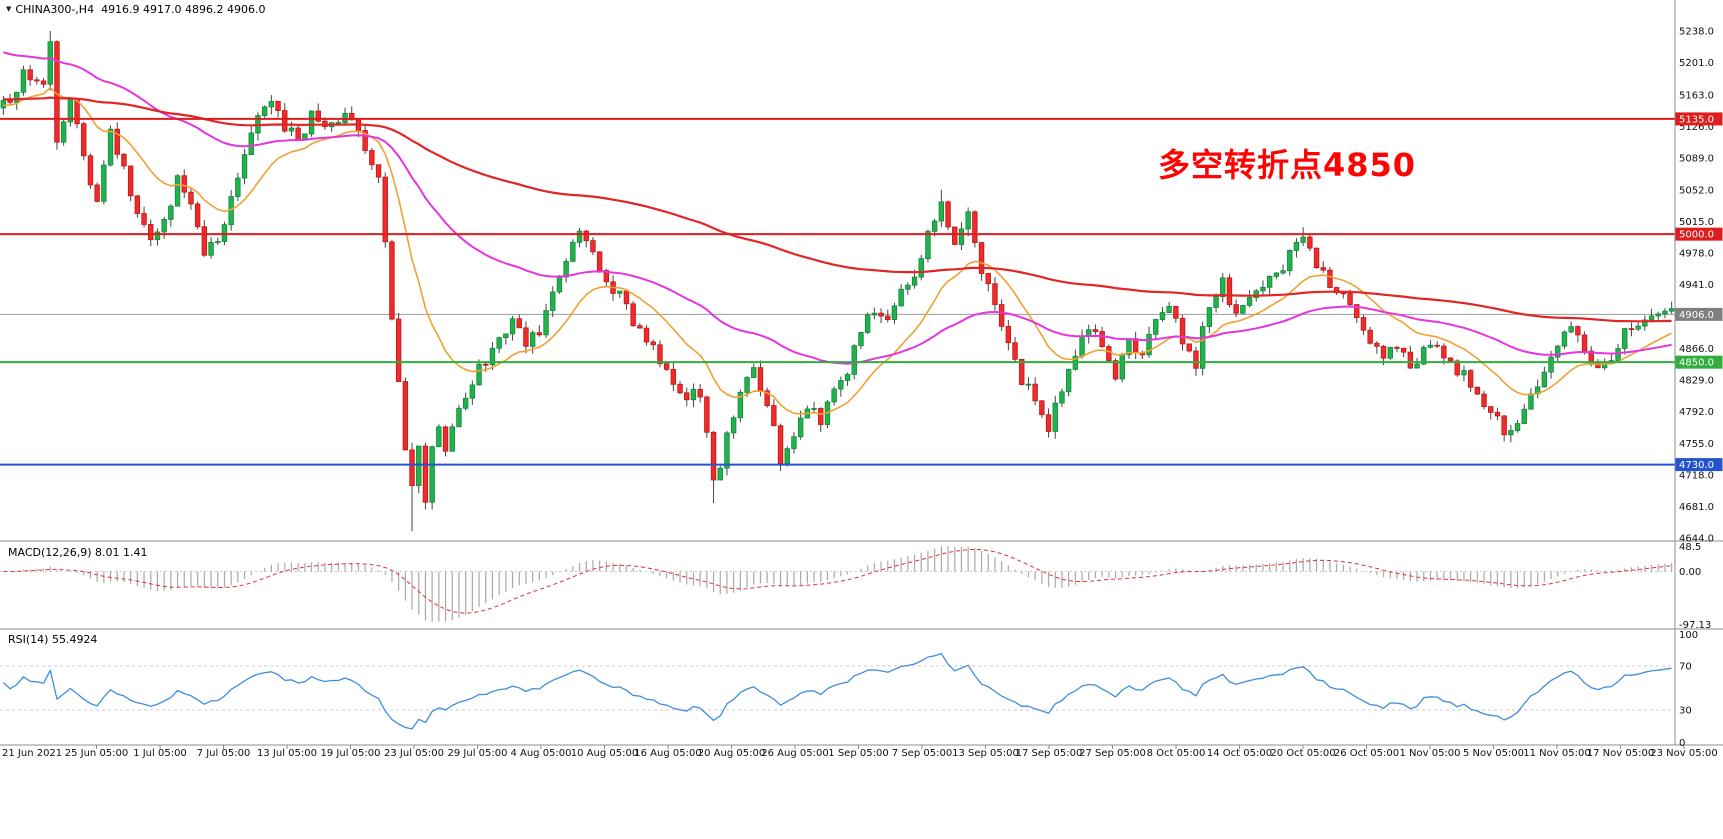 This screenshot has height=839, width=1723. I want to click on rsi-scale-30: 30, so click(1685, 711).